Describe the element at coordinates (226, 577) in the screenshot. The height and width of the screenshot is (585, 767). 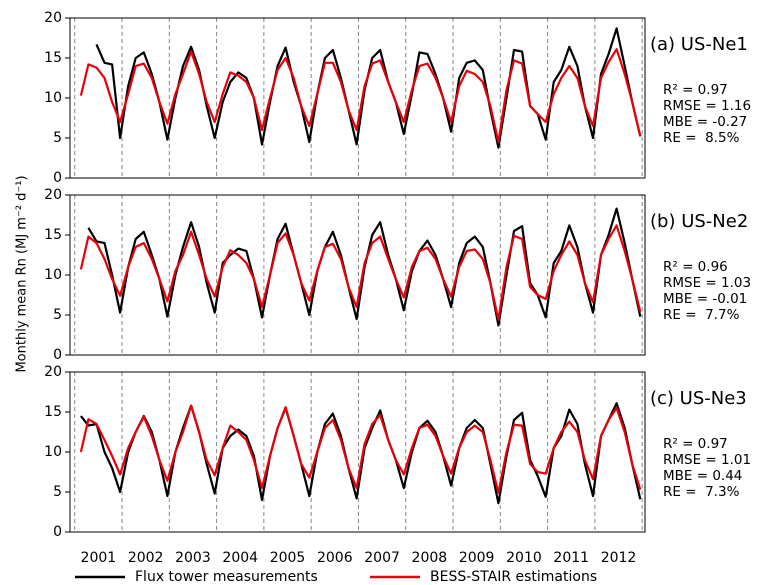
I see `legend-label: Flux tower measurements` at that location.